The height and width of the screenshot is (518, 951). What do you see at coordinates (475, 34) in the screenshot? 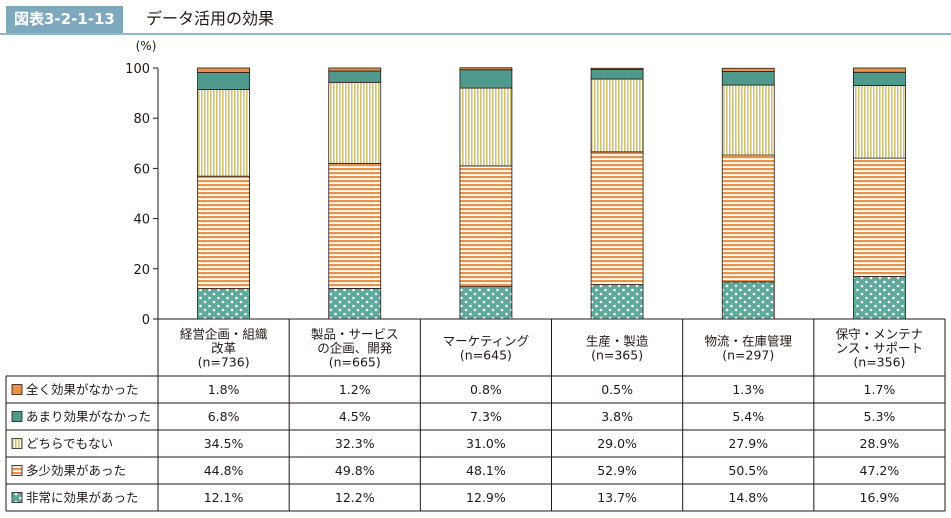
I see `header-rule` at bounding box center [475, 34].